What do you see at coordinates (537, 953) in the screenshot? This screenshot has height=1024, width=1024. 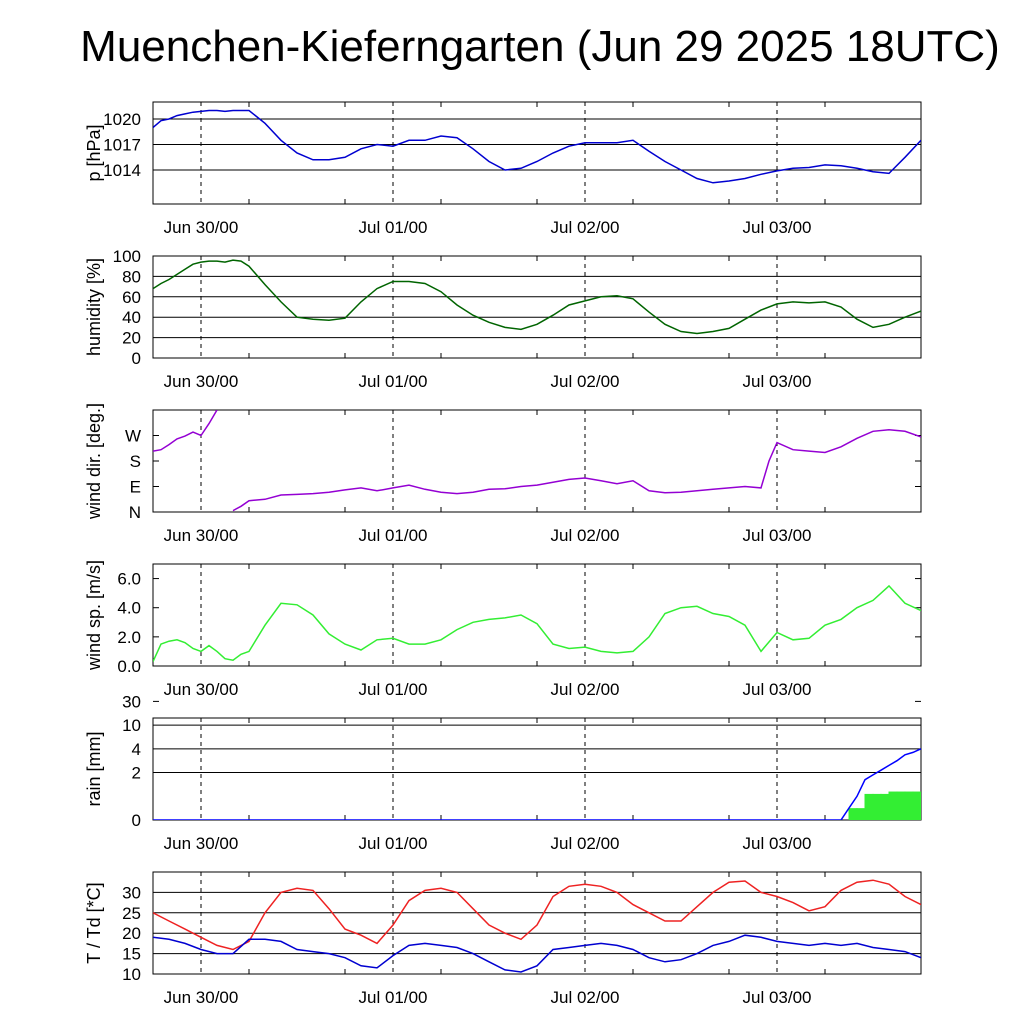 I see `series-line-td` at bounding box center [537, 953].